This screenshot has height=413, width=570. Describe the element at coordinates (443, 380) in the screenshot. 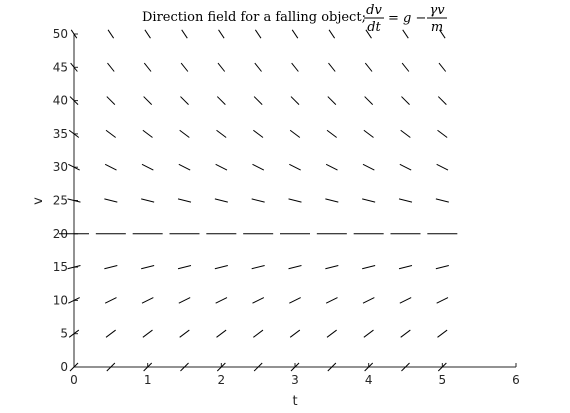

I see `x-tick-label: 5` at that location.